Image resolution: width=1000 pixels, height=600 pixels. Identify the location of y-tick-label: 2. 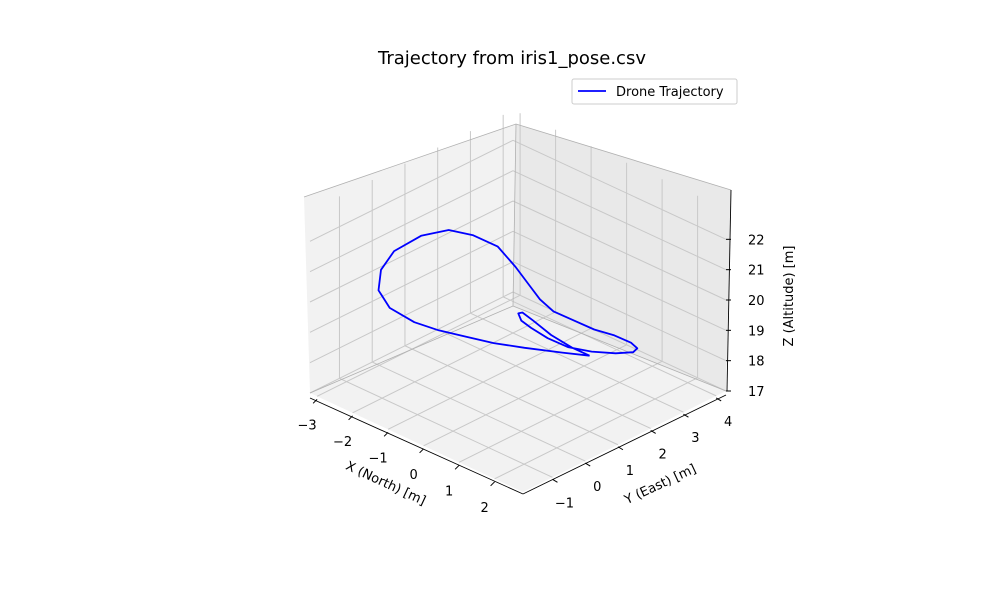
(663, 454).